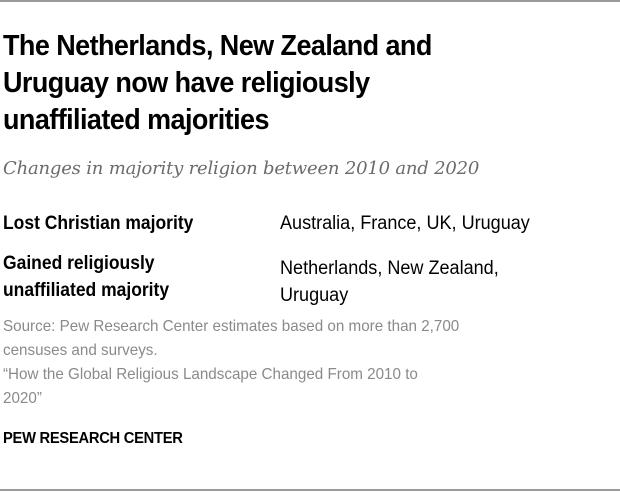 Image resolution: width=620 pixels, height=492 pixels. I want to click on row-value: Netherlands, New Zealand, Uruguay, so click(422, 282).